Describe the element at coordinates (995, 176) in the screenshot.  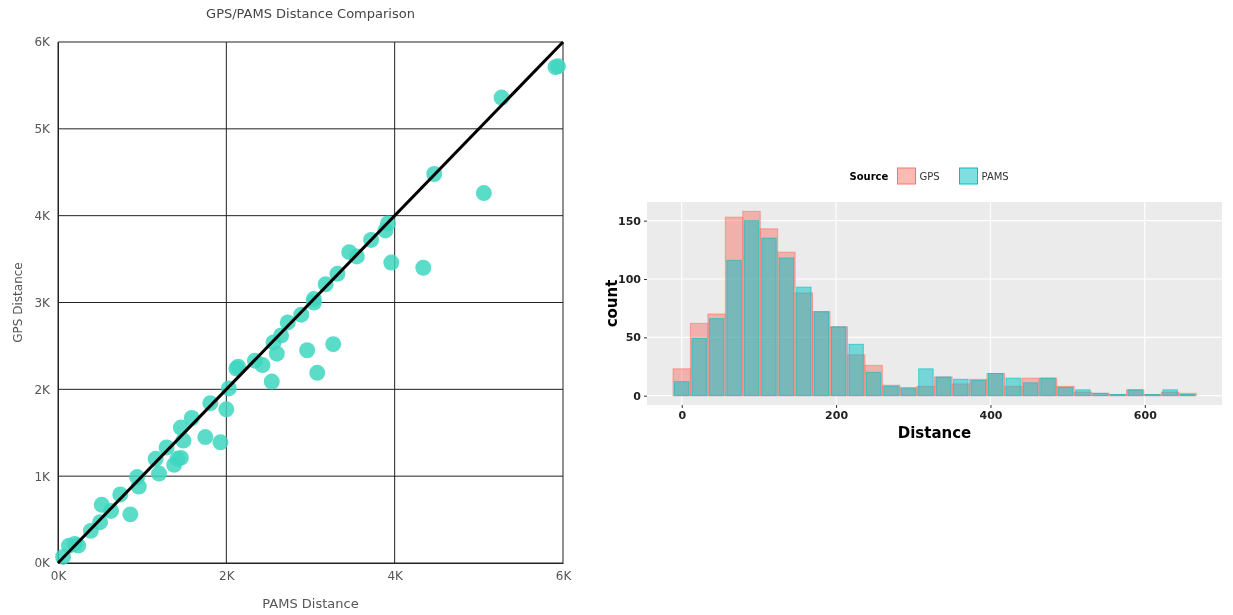
I see `legend-label: PAMS` at that location.